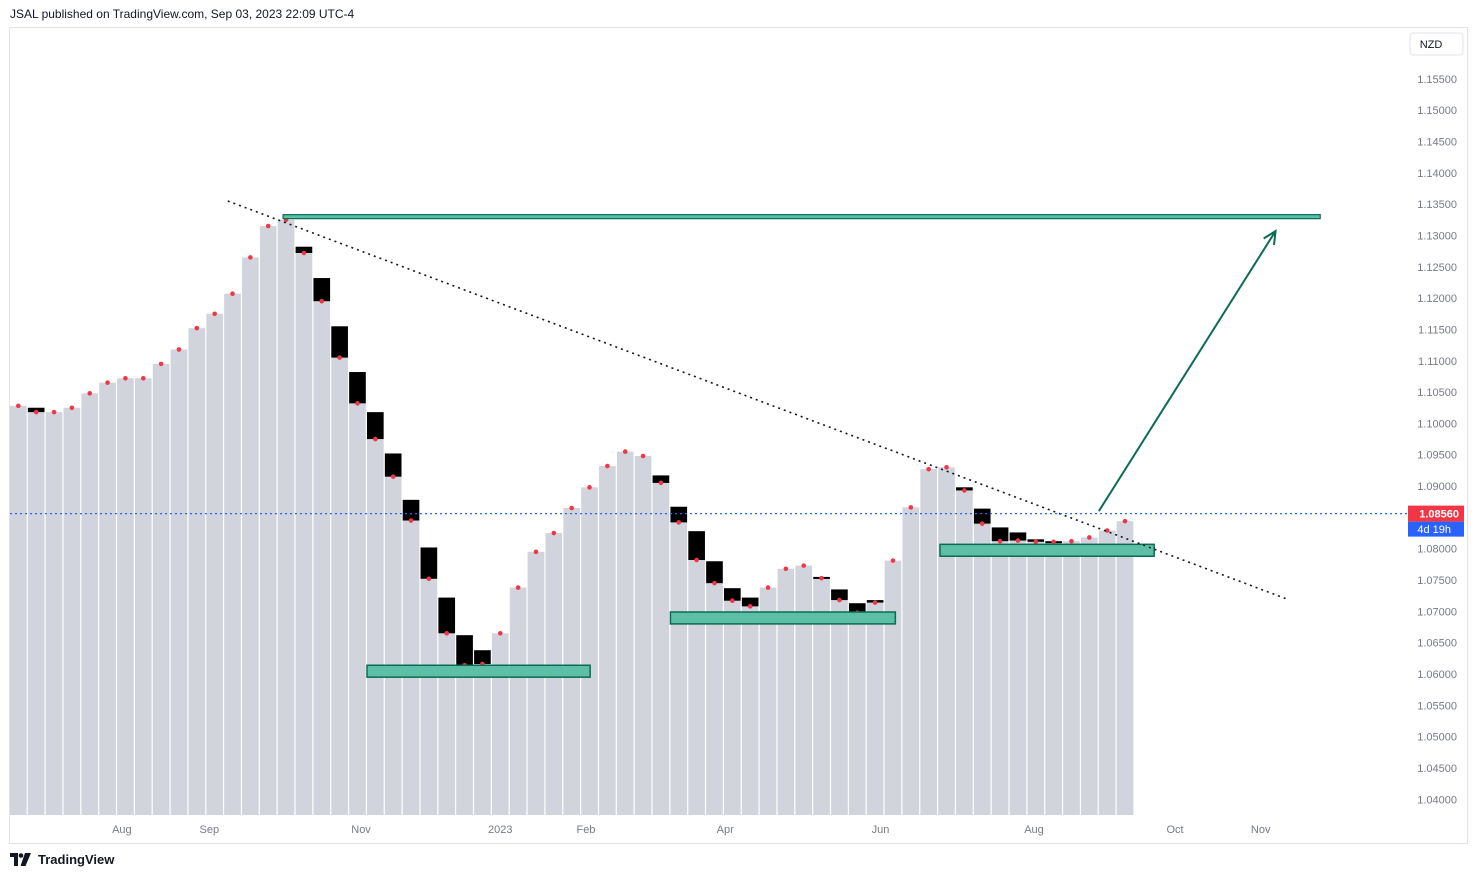 The image size is (1477, 879). I want to click on resistance-level, so click(801, 217).